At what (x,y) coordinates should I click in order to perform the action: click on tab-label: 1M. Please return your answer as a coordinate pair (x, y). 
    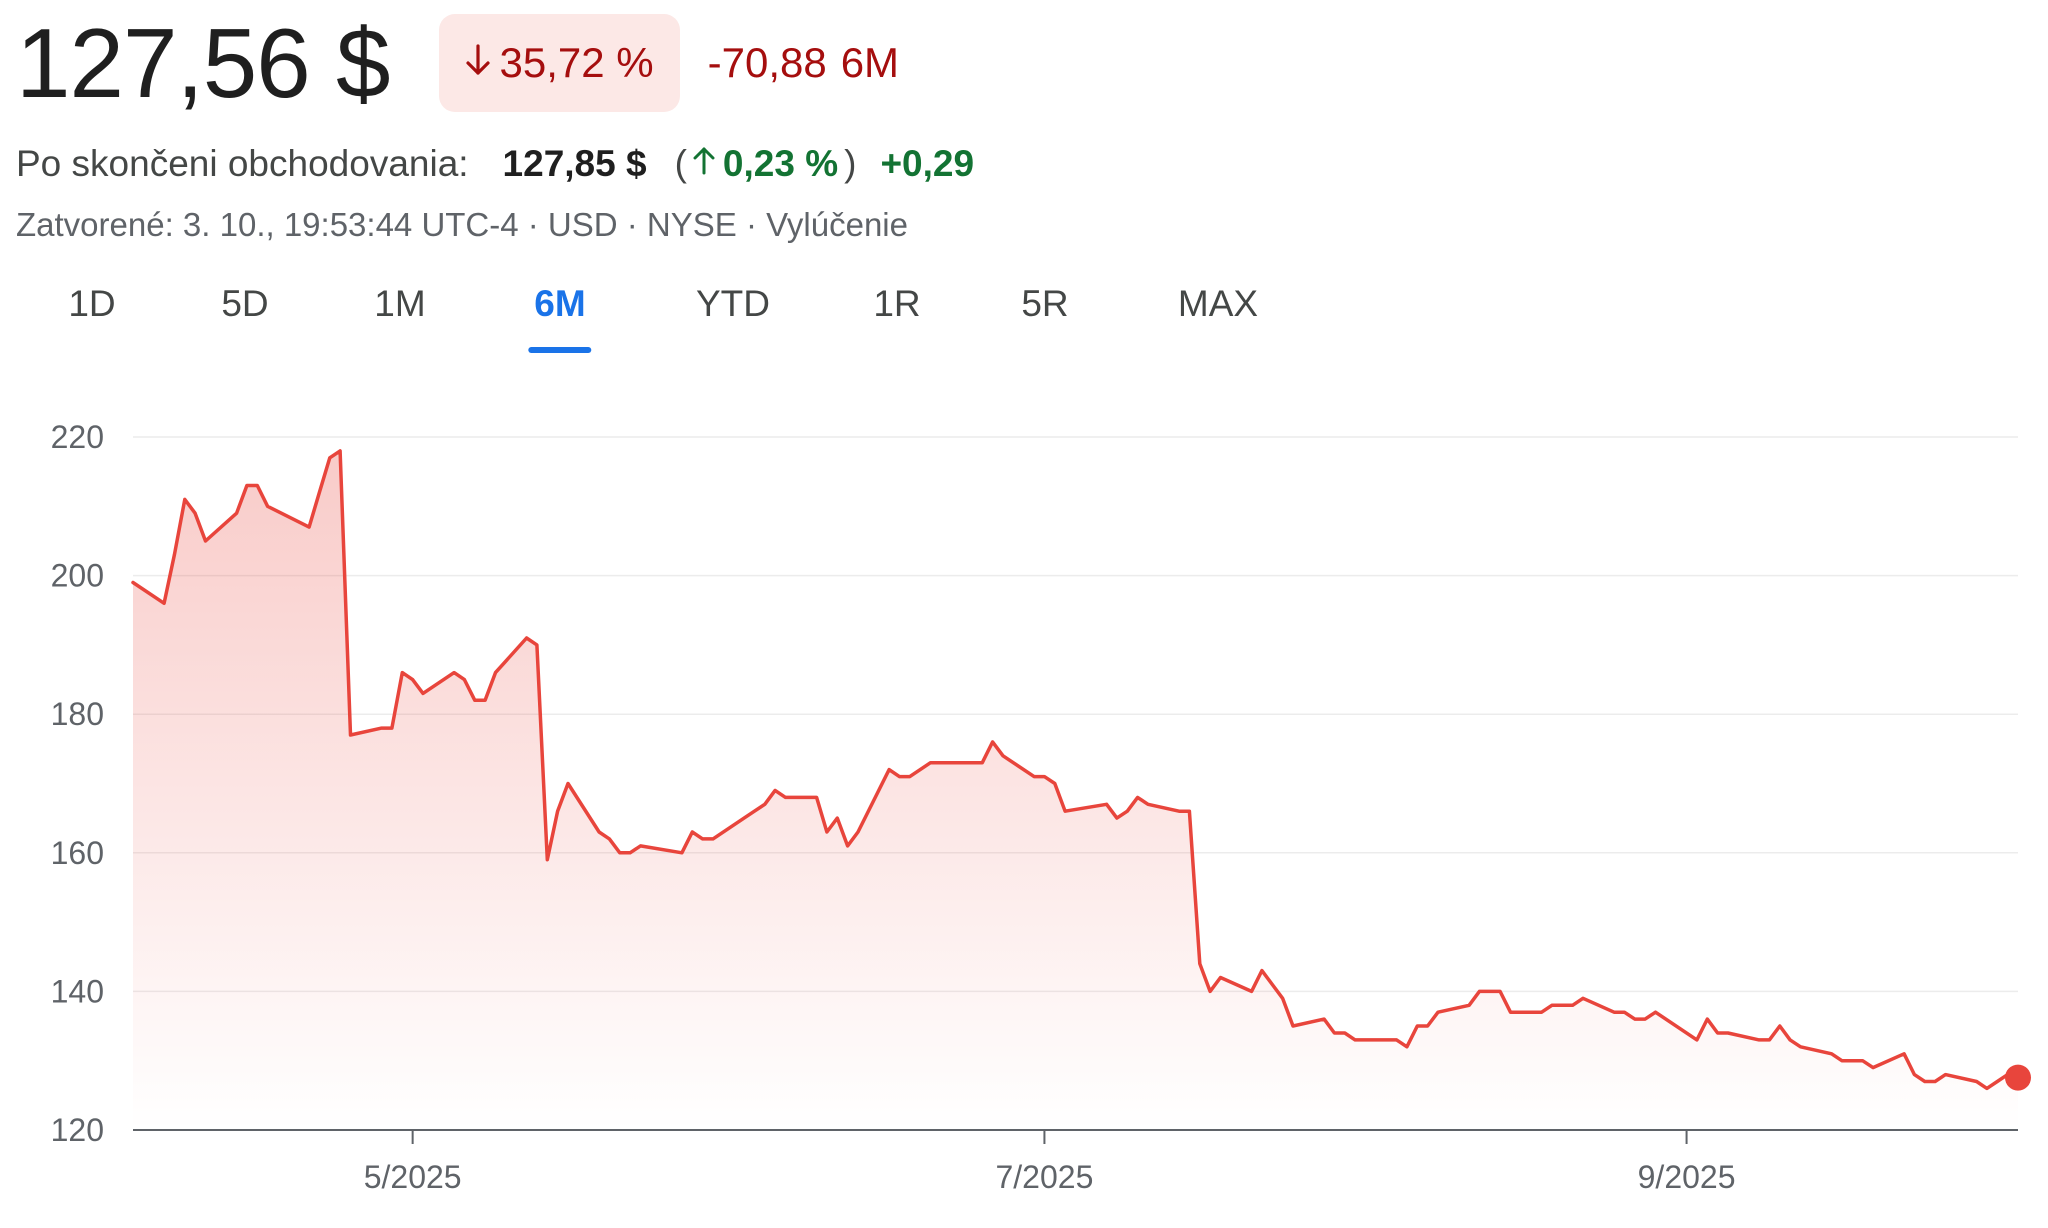
    Looking at the image, I should click on (400, 303).